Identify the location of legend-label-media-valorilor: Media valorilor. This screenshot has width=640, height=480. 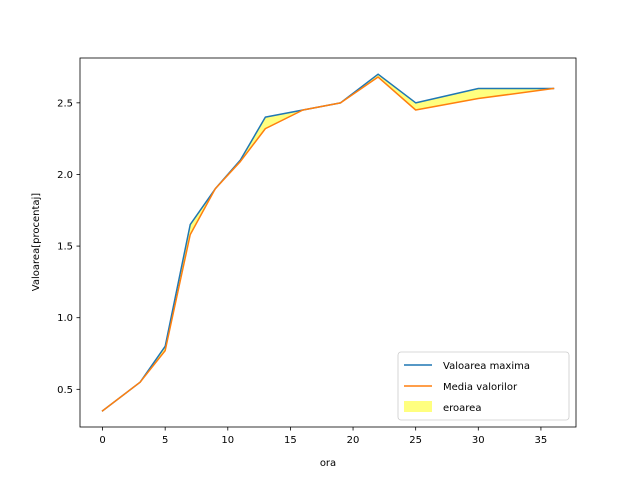
(480, 387).